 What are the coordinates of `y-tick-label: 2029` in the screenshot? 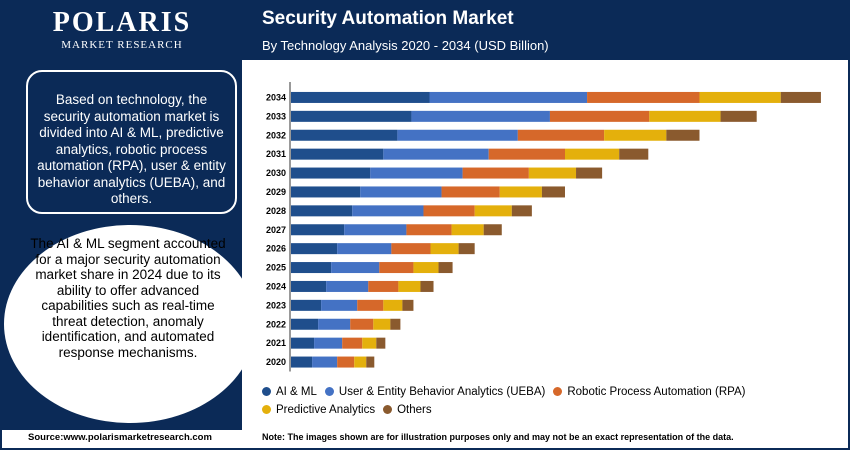 It's located at (276, 192).